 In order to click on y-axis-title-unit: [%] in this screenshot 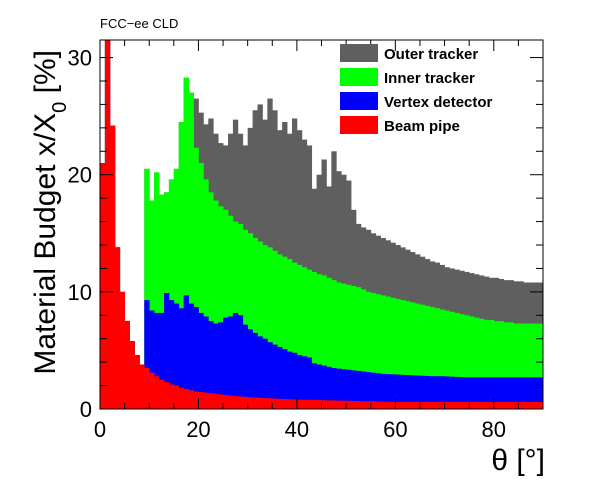, I will do `click(45, 76)`.